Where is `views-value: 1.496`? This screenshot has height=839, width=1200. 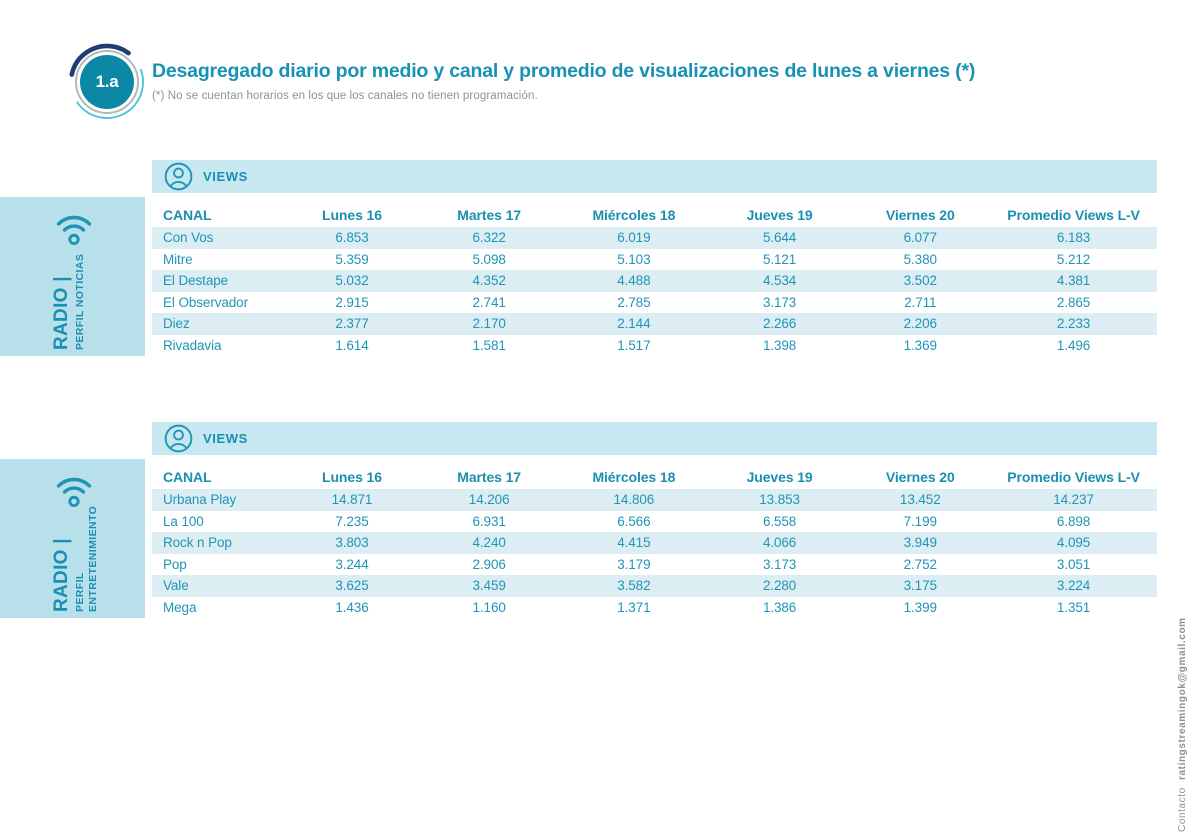
views-value: 1.496 is located at coordinates (1073, 345).